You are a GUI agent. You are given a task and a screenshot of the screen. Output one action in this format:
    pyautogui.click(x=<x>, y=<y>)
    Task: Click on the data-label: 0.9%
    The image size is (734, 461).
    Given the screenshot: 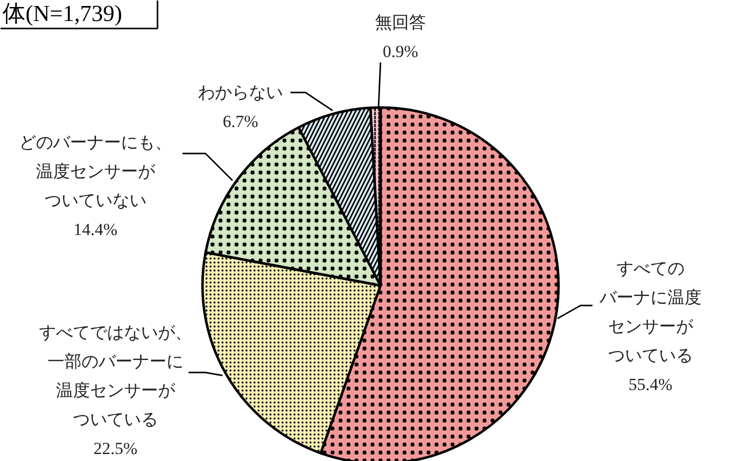 What is the action you would take?
    pyautogui.click(x=400, y=51)
    